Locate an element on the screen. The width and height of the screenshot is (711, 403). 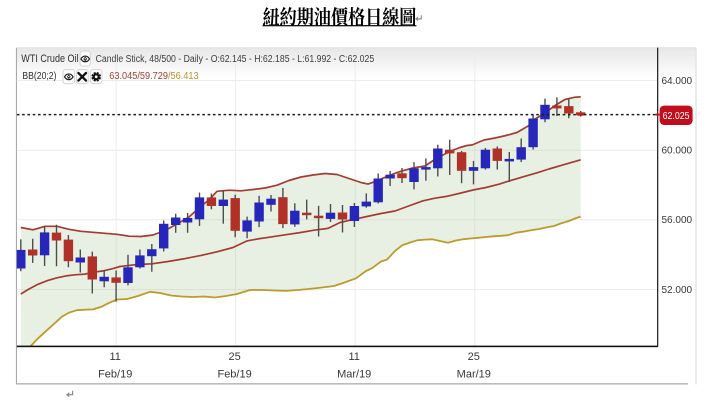
svg-text: BB(20;2) is located at coordinates (39, 76).